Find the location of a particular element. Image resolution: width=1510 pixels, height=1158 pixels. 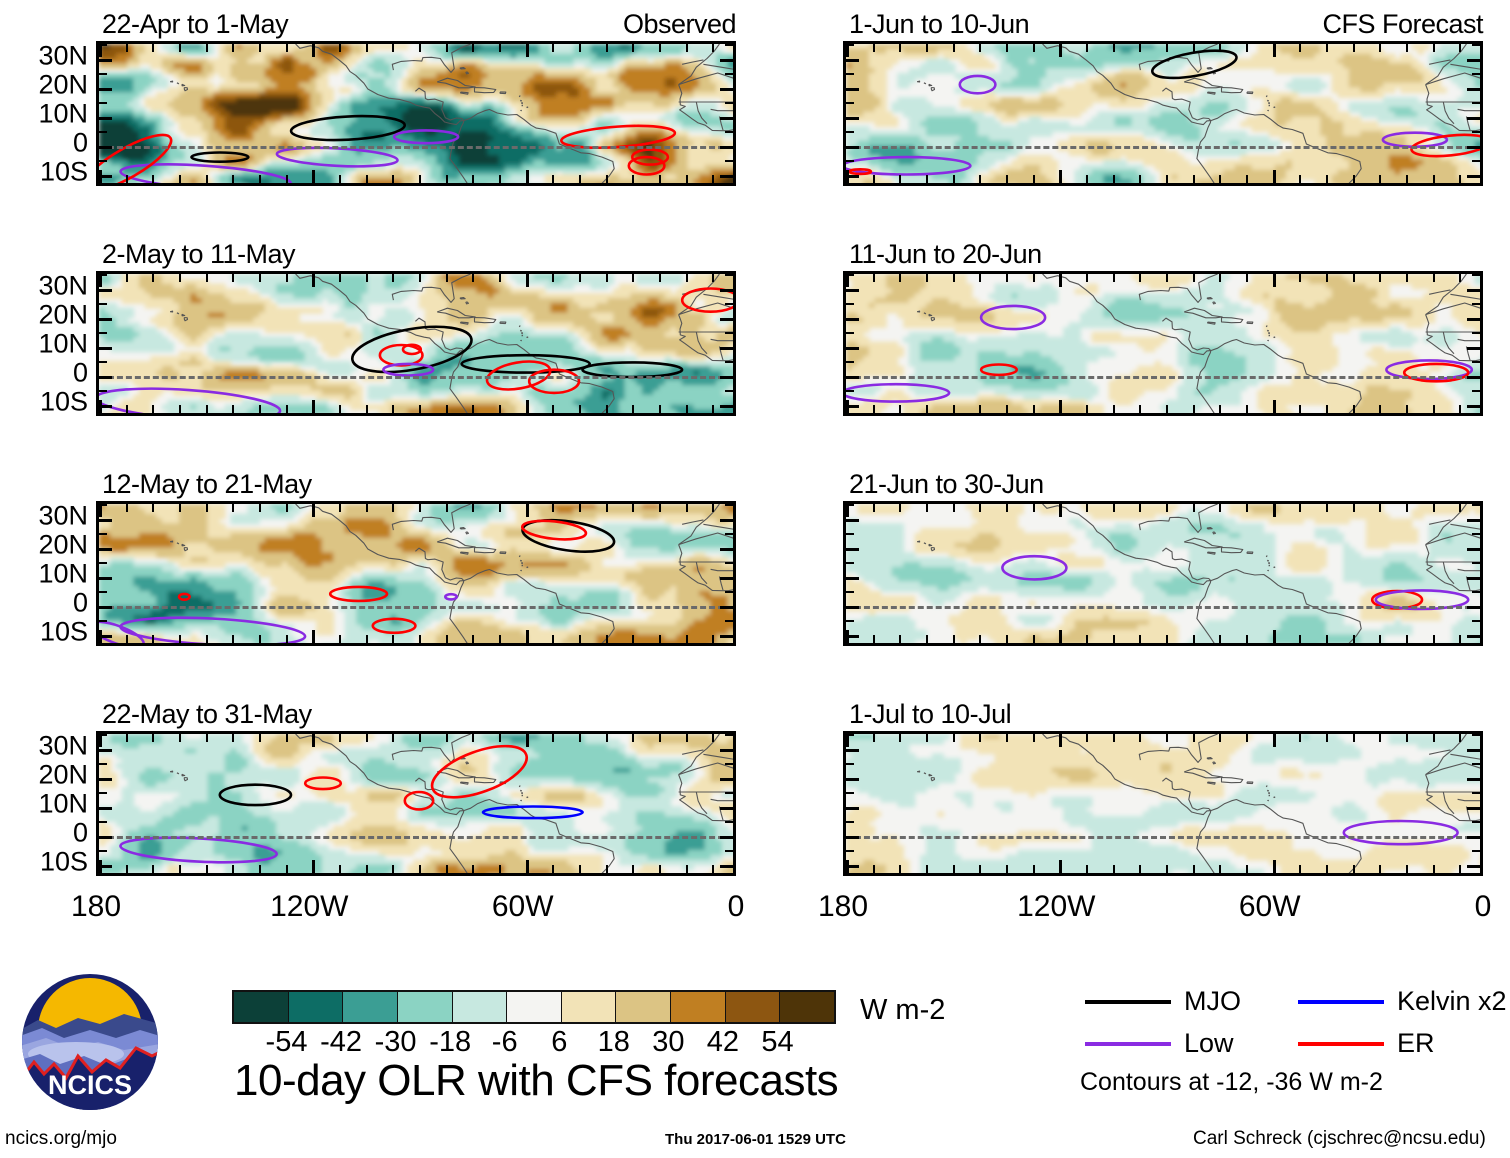

coastlines is located at coordinates (1198, 803).